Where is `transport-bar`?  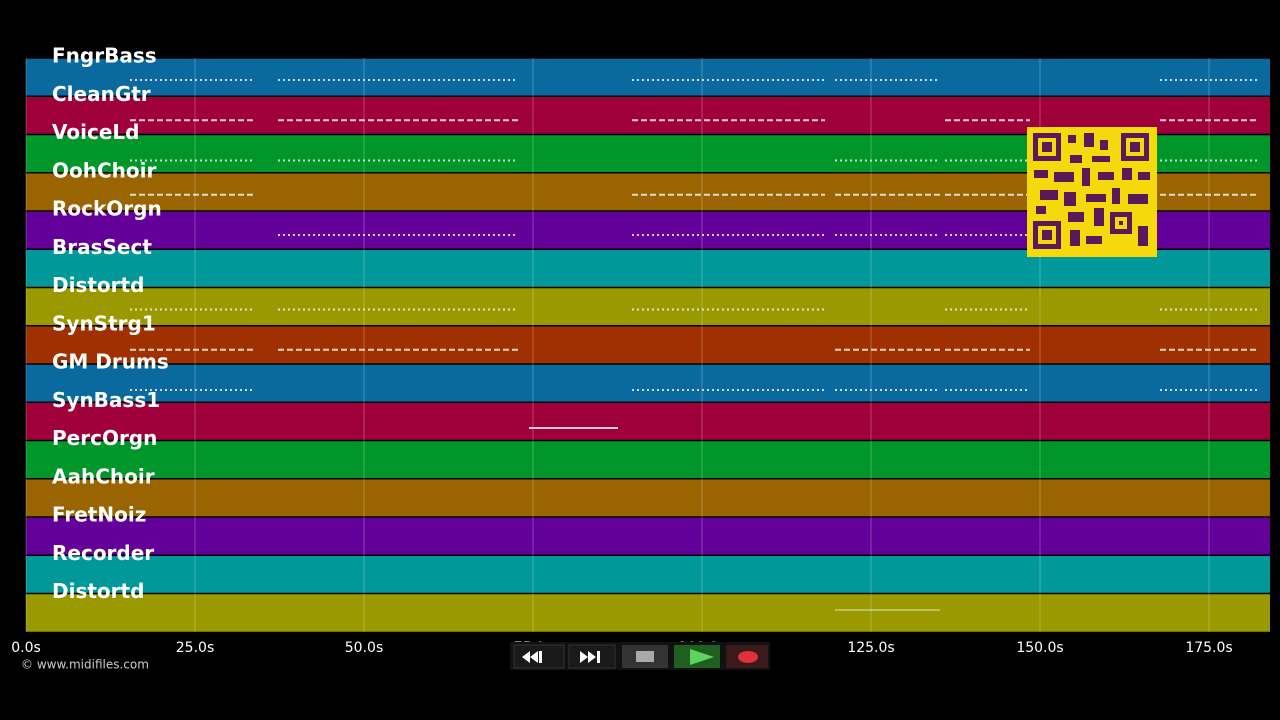 transport-bar is located at coordinates (640, 656).